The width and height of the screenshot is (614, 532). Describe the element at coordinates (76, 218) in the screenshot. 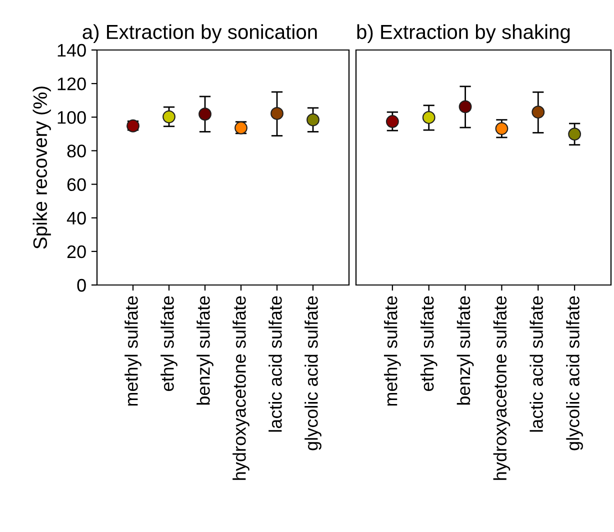

I see `y-tick-label: 40` at that location.